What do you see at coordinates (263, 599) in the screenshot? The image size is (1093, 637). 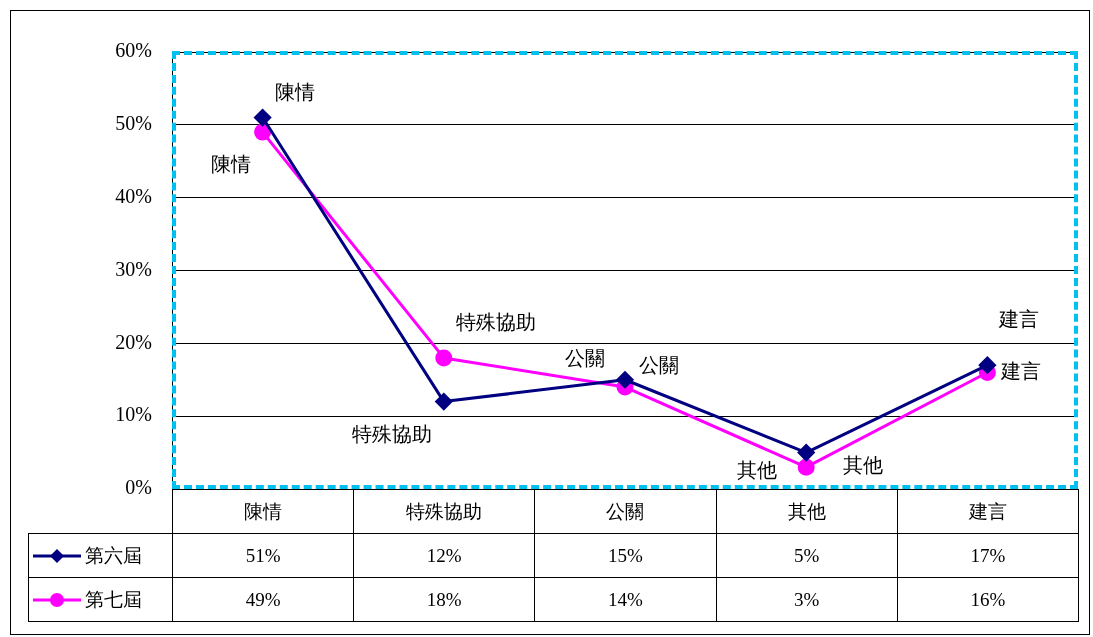 I see `data-label: 49%` at bounding box center [263, 599].